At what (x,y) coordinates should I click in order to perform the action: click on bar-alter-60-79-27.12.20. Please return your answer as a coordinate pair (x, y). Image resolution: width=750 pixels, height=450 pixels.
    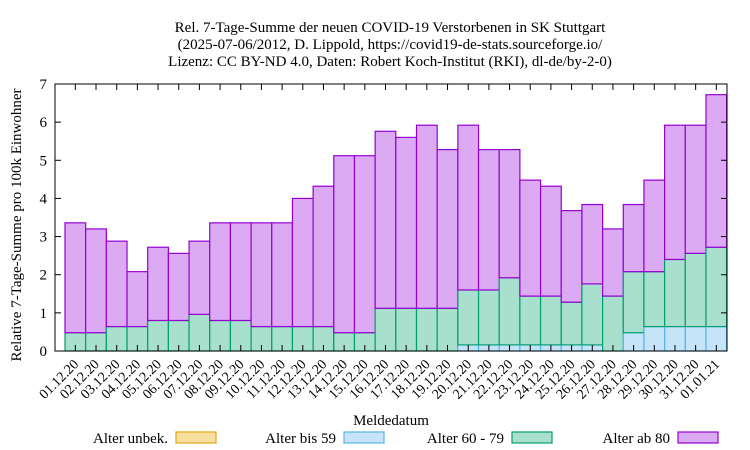
    Looking at the image, I should click on (612, 323).